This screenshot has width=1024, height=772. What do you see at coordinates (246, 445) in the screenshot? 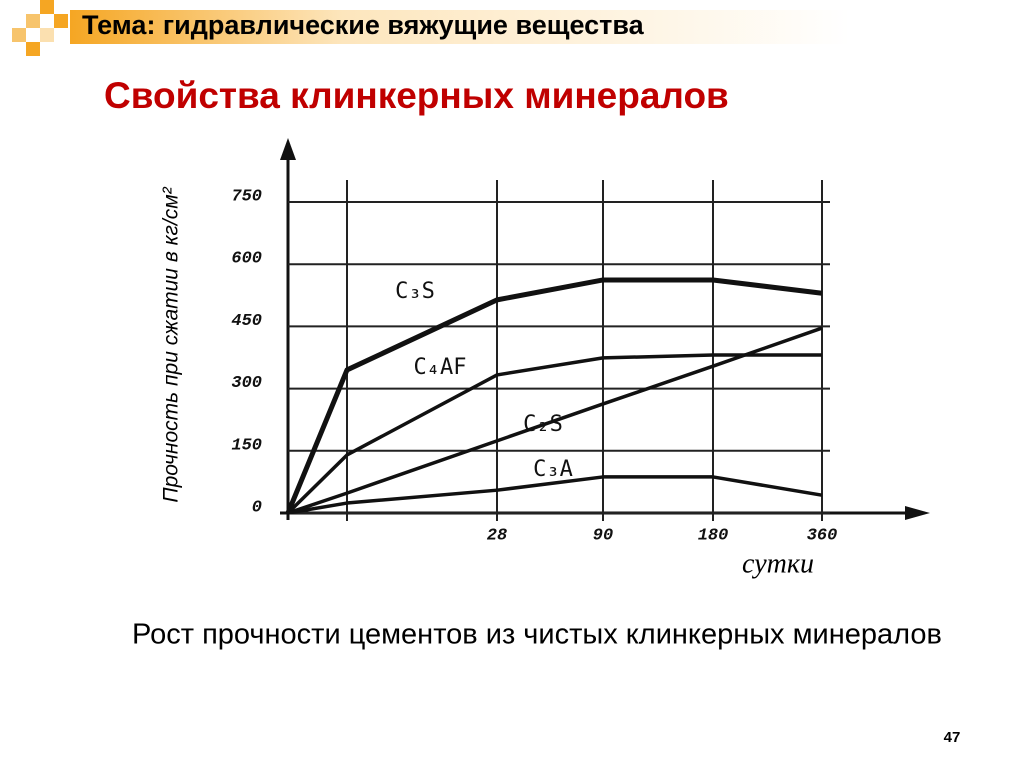
I see `y-tick-label: 150` at bounding box center [246, 445].